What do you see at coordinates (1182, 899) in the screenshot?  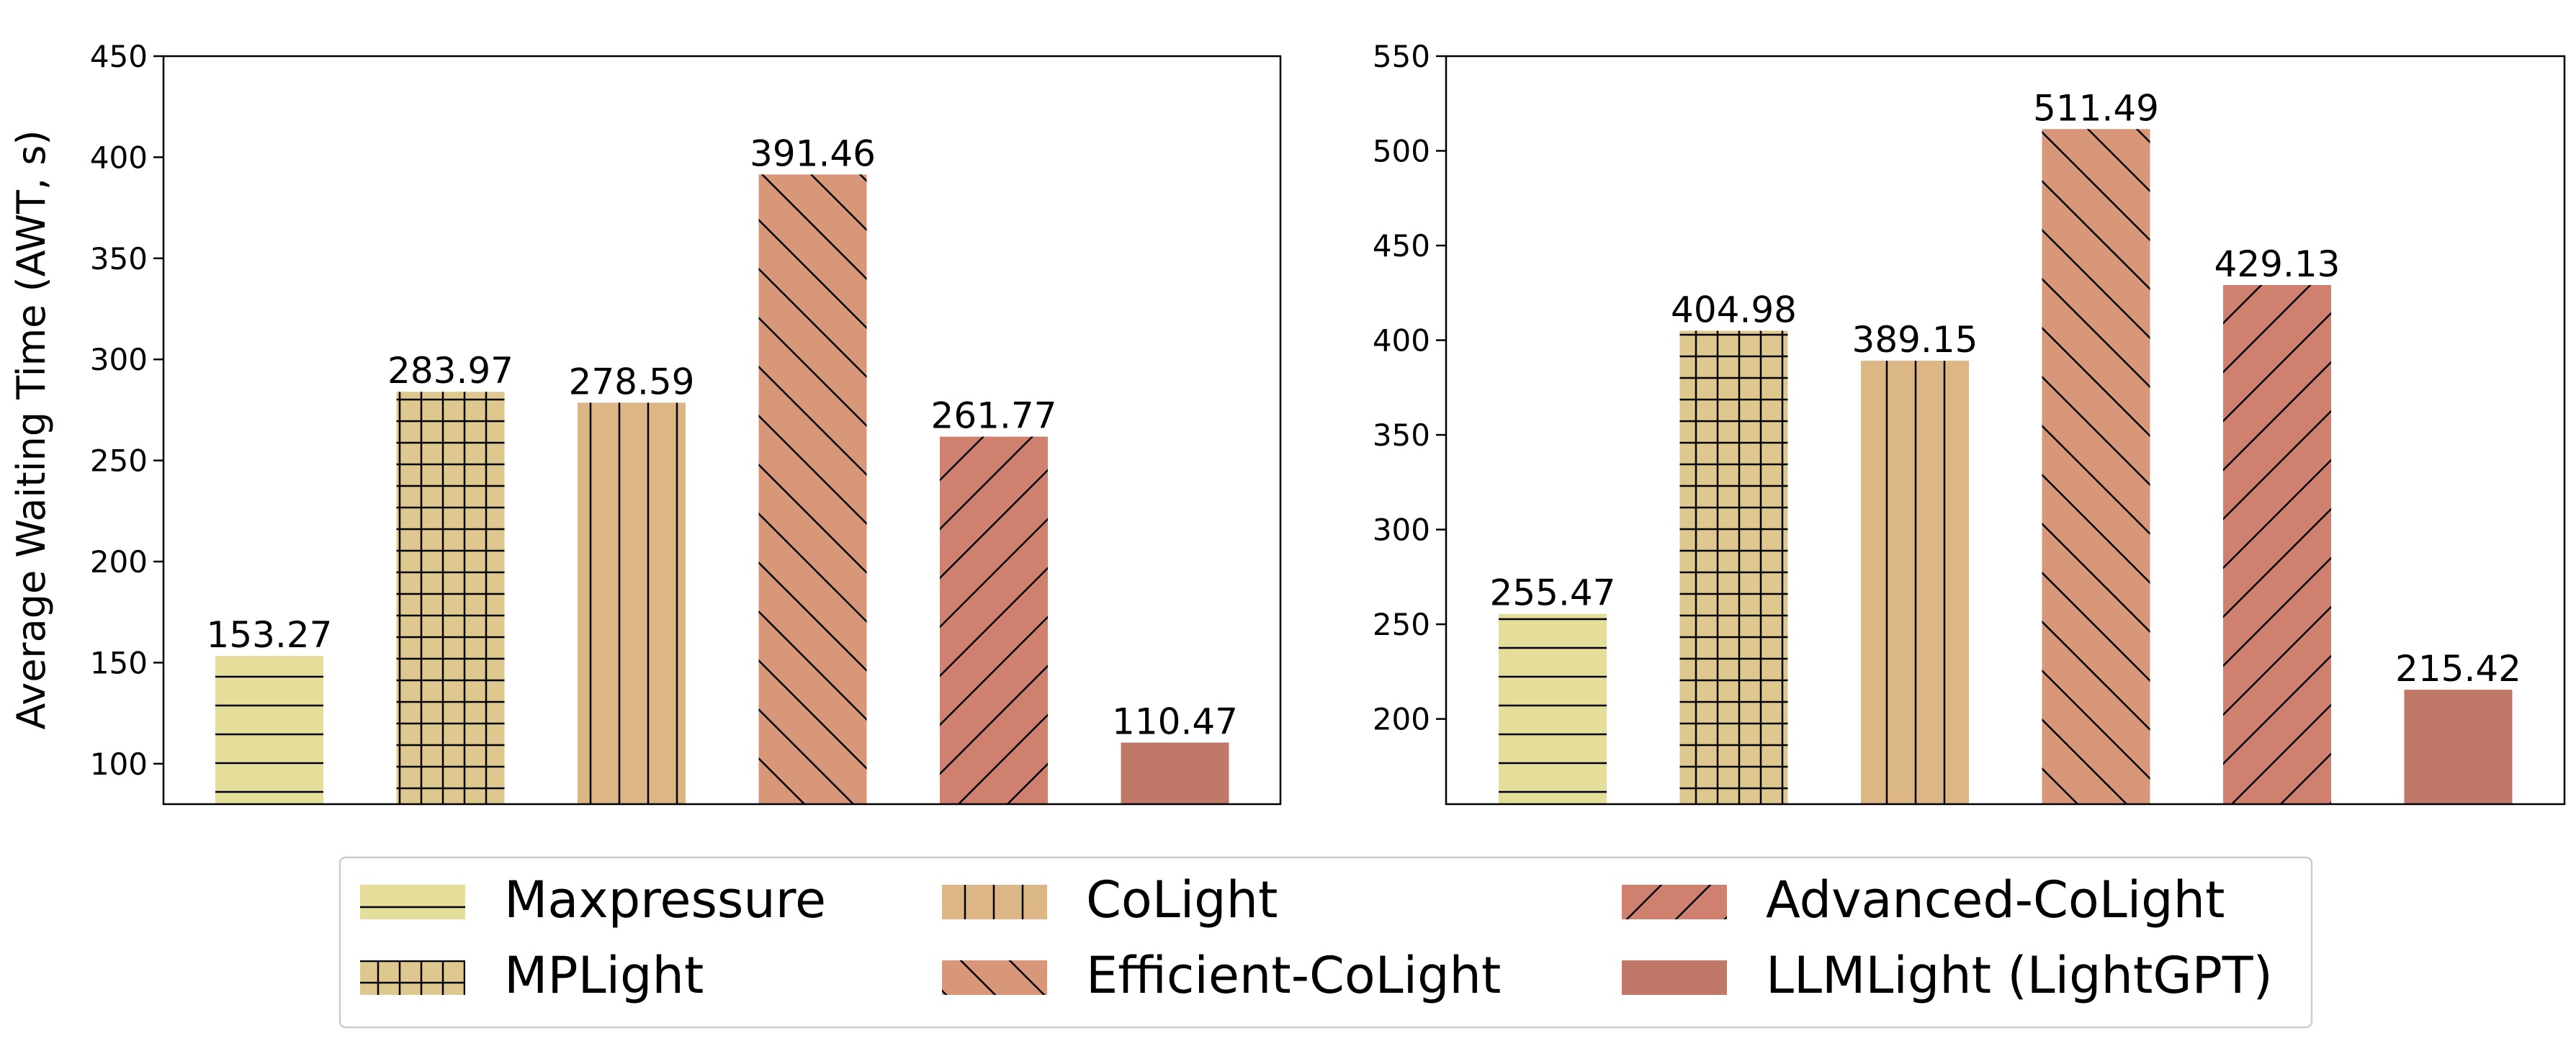 I see `legend-label-colight: CoLight` at bounding box center [1182, 899].